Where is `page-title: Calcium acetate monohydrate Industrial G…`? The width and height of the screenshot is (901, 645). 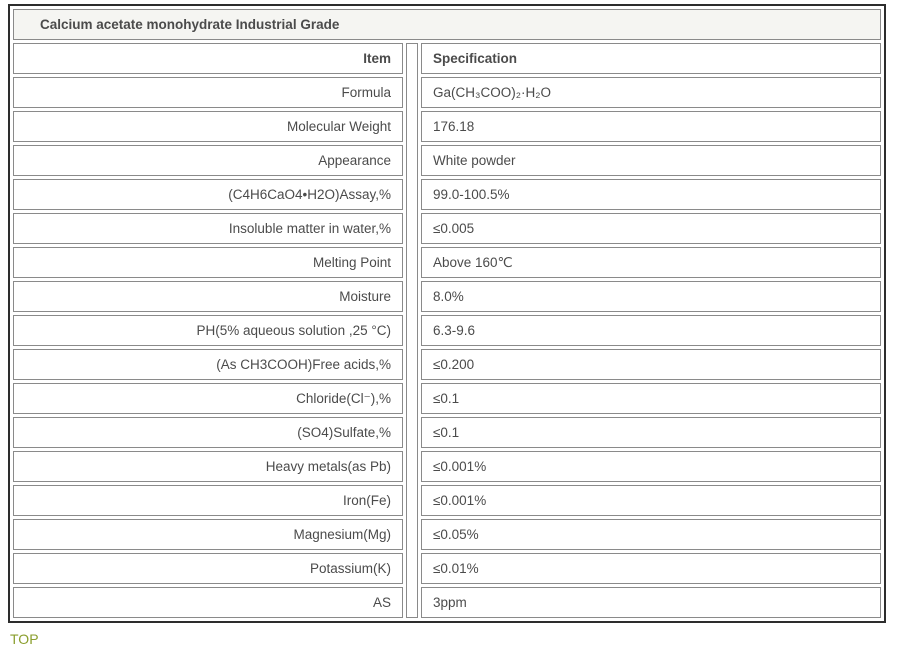 page-title: Calcium acetate monohydrate Industrial G… is located at coordinates (447, 24).